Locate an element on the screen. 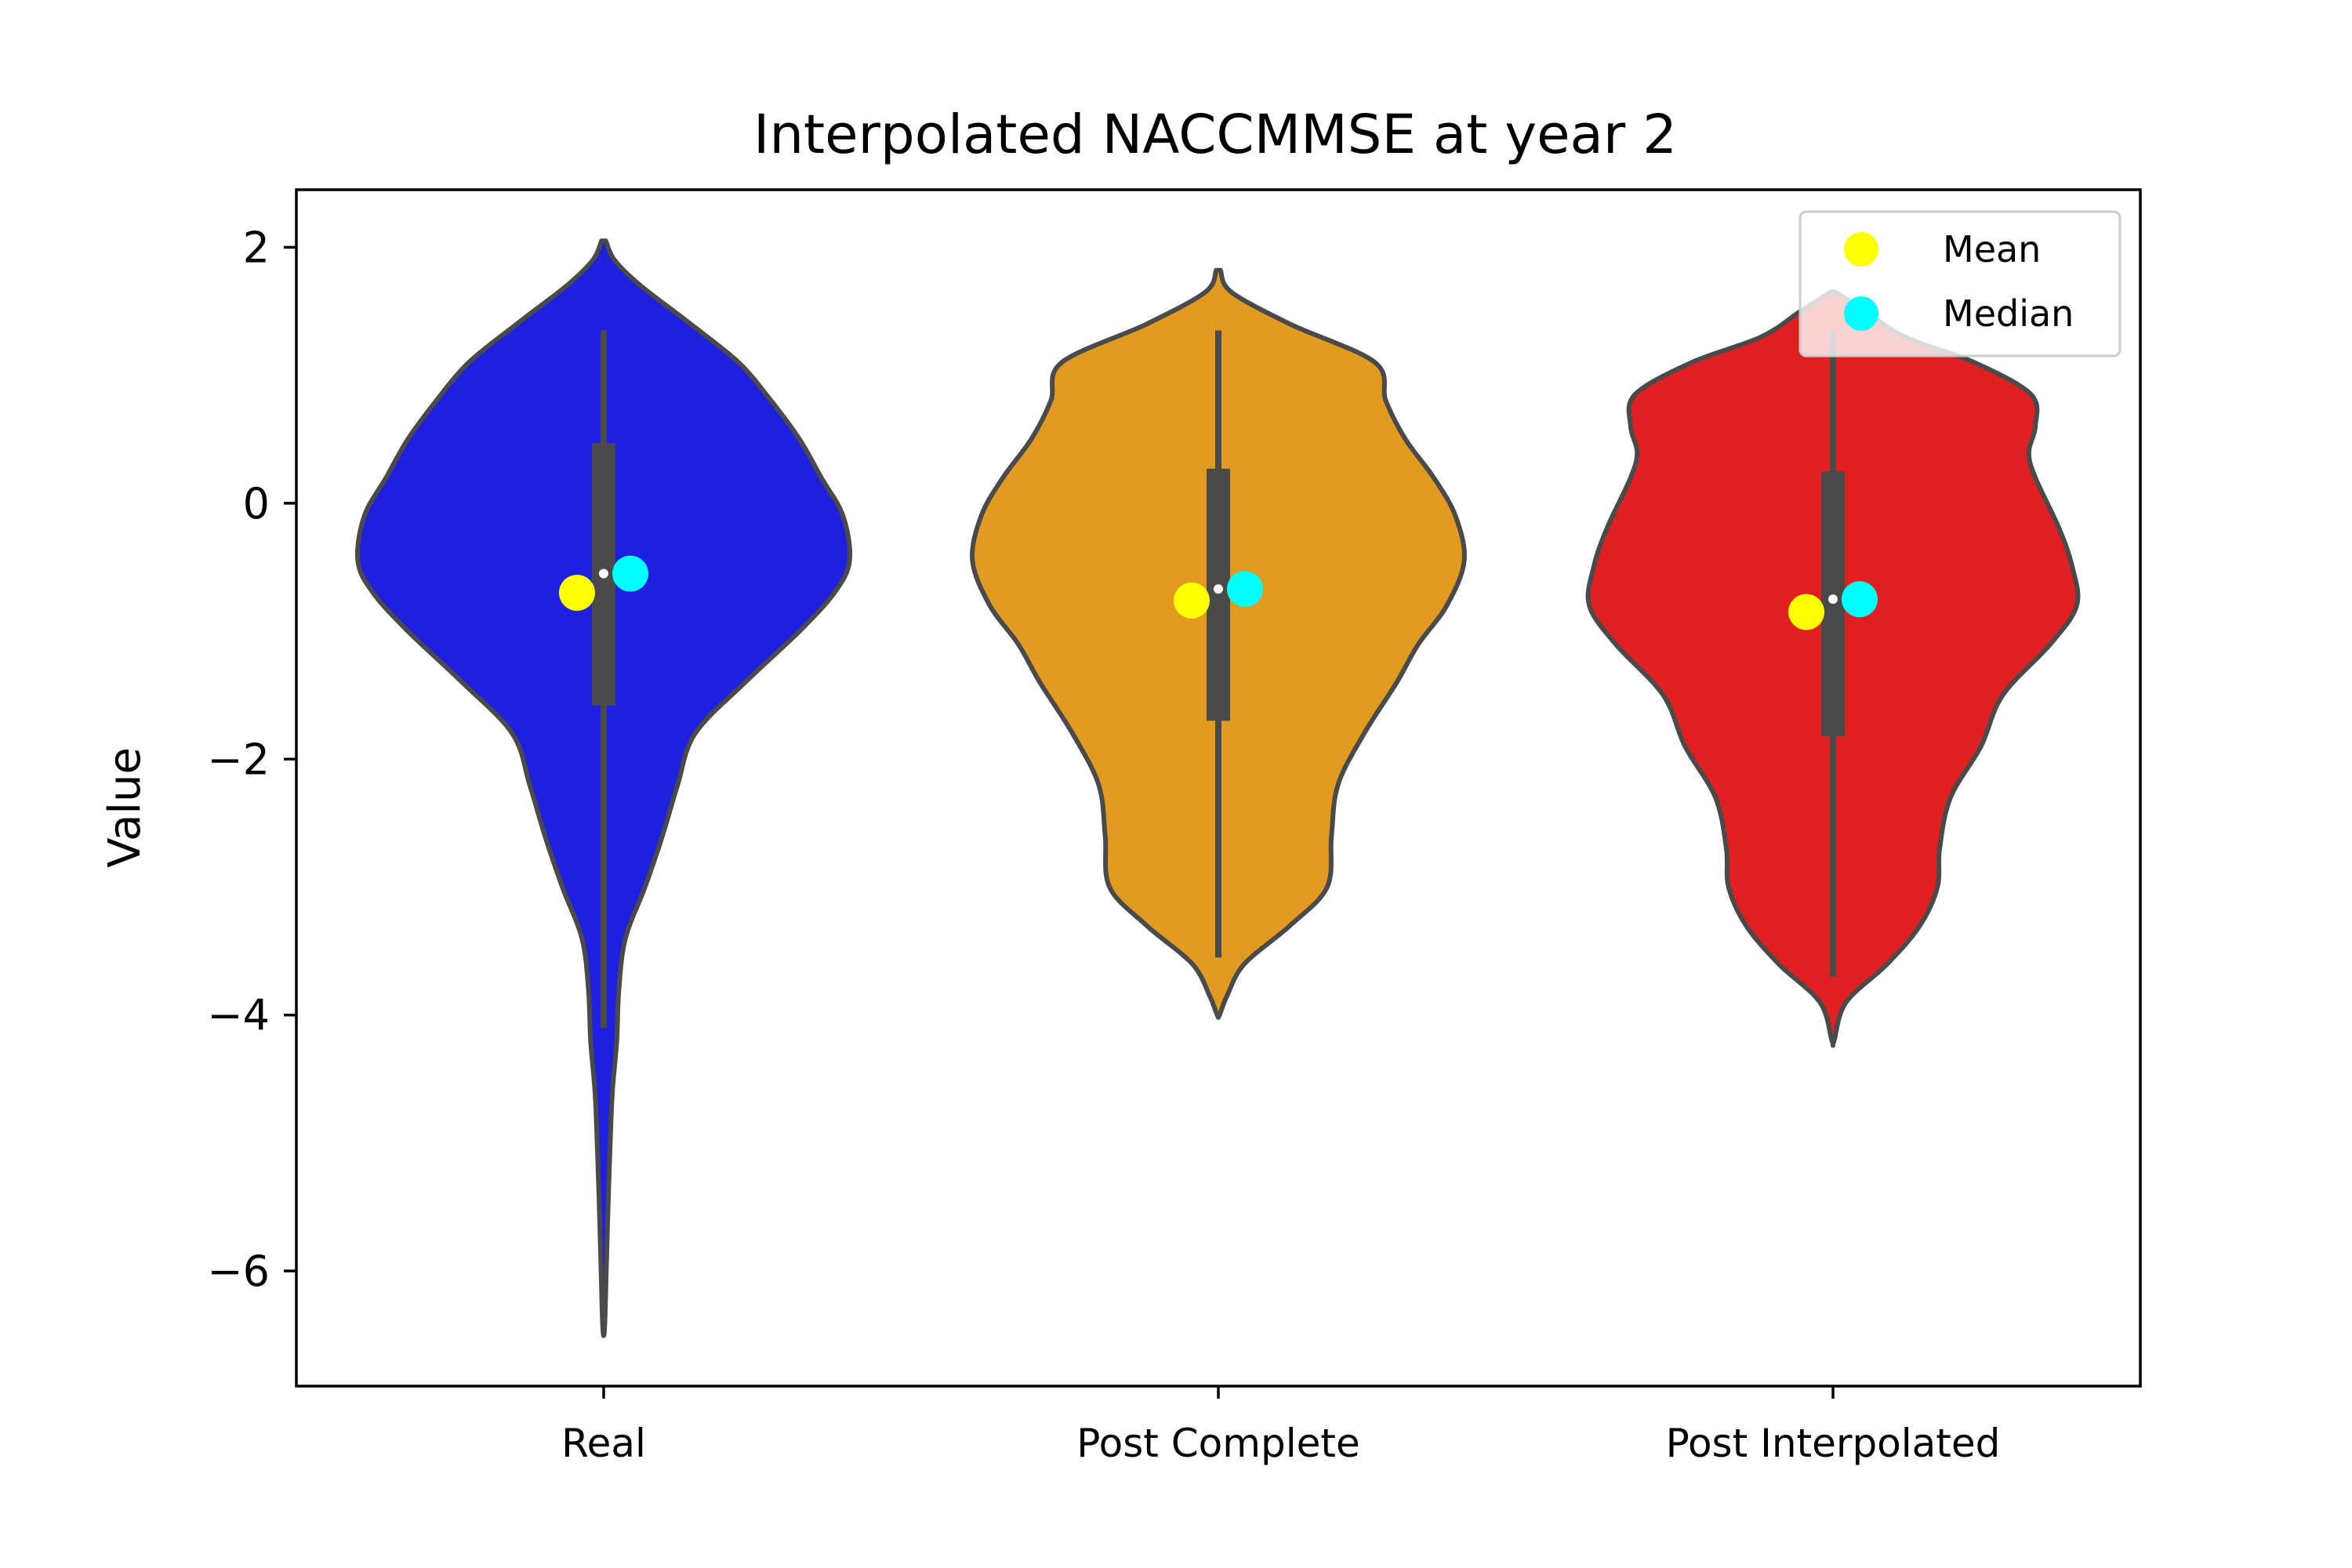 Image resolution: width=2352 pixels, height=1568 pixels. x-tick-label-post-complete: Post Complete is located at coordinates (1217, 1443).